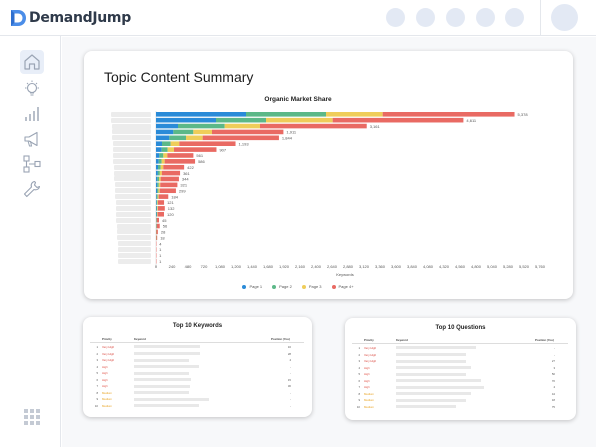 The height and width of the screenshot is (447, 596). Describe the element at coordinates (485, 17) in the screenshot. I see `header-action-4-icon` at that location.